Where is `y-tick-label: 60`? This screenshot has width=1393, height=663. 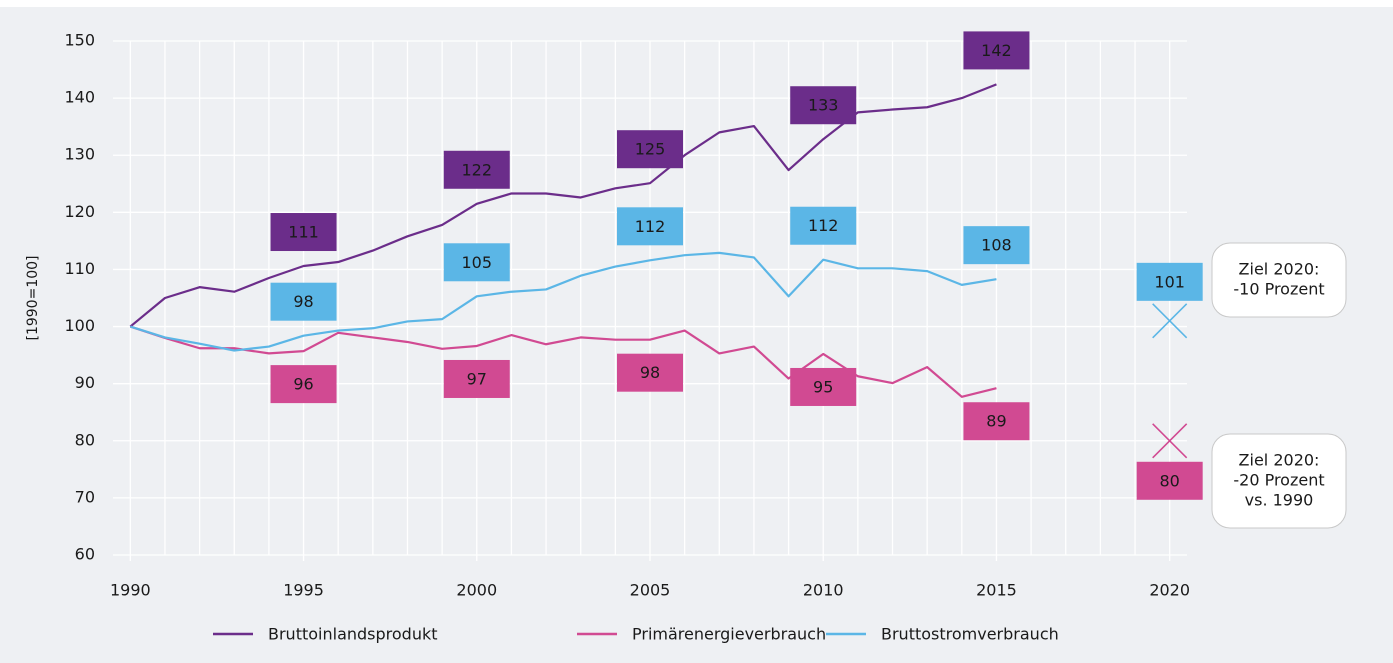 y-tick-label: 60 is located at coordinates (85, 554).